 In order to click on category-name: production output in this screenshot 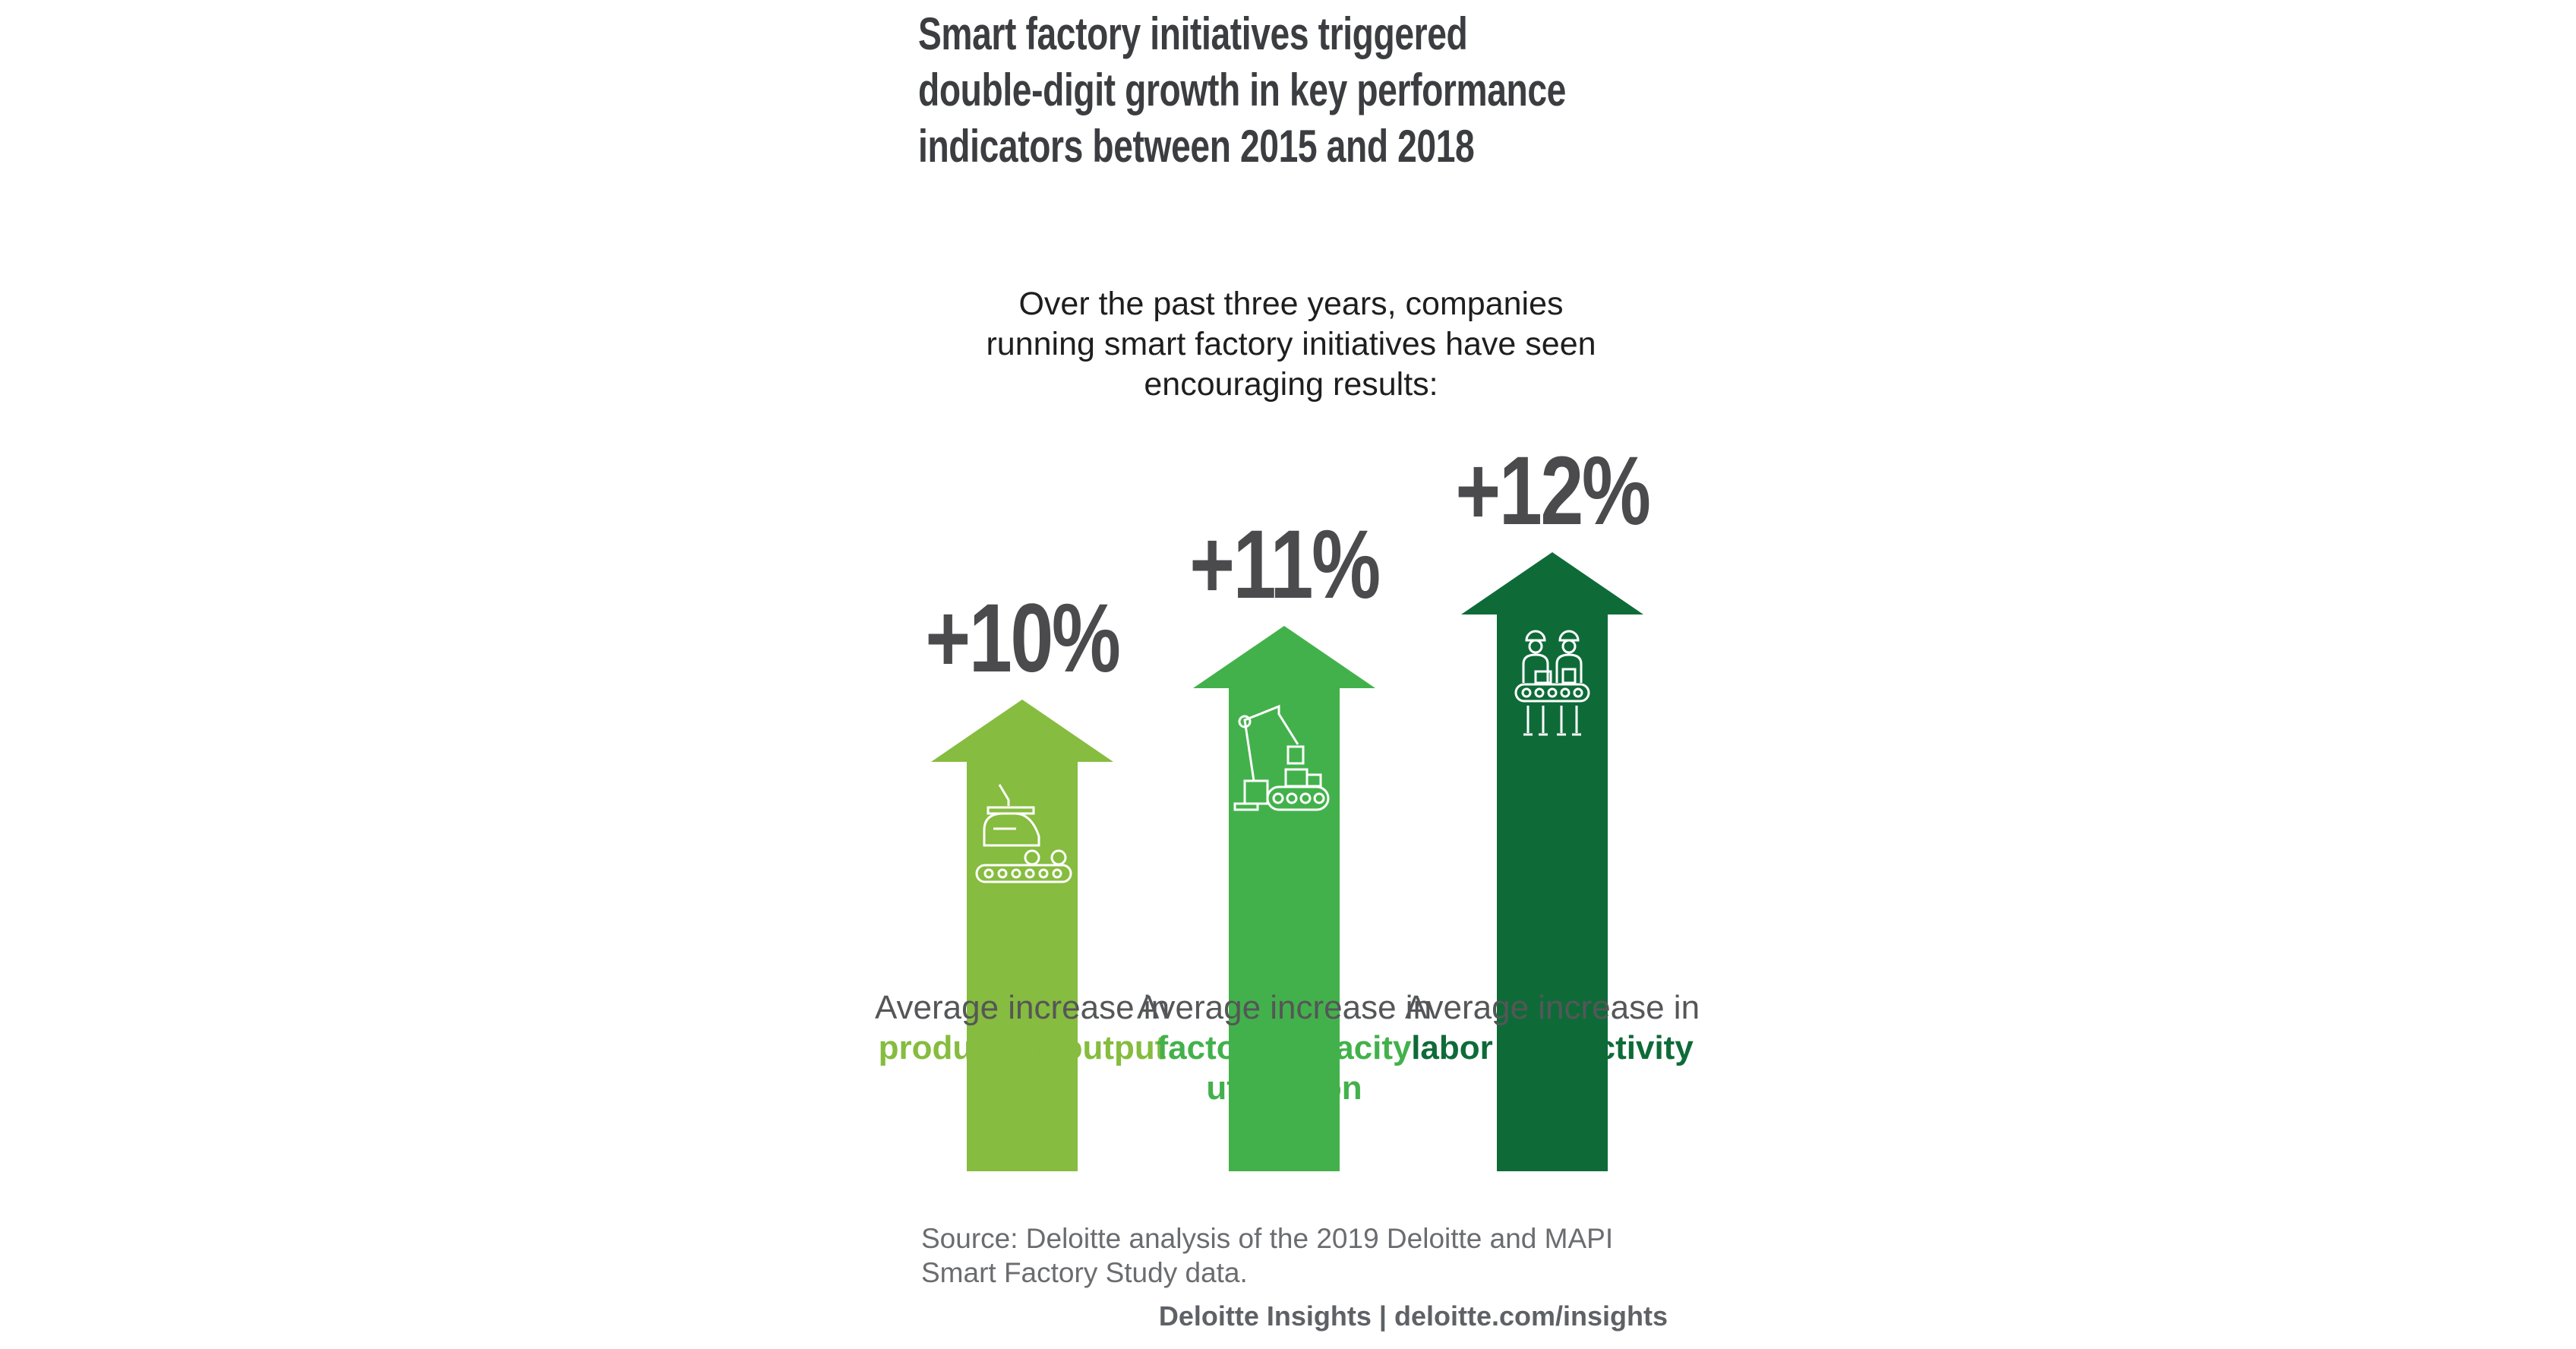, I will do `click(1022, 1048)`.